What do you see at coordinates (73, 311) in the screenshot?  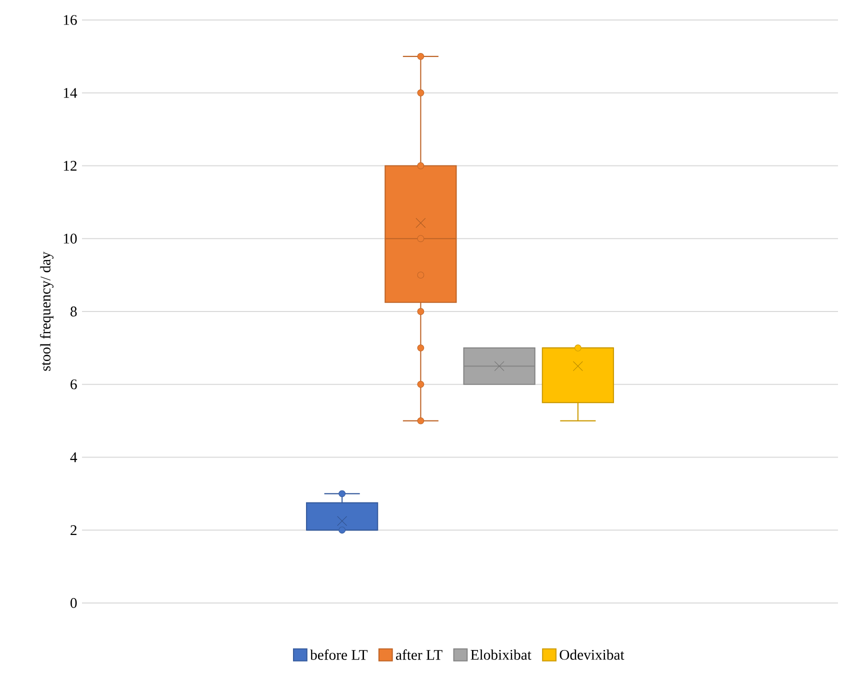 I see `y-tick-label: 8` at bounding box center [73, 311].